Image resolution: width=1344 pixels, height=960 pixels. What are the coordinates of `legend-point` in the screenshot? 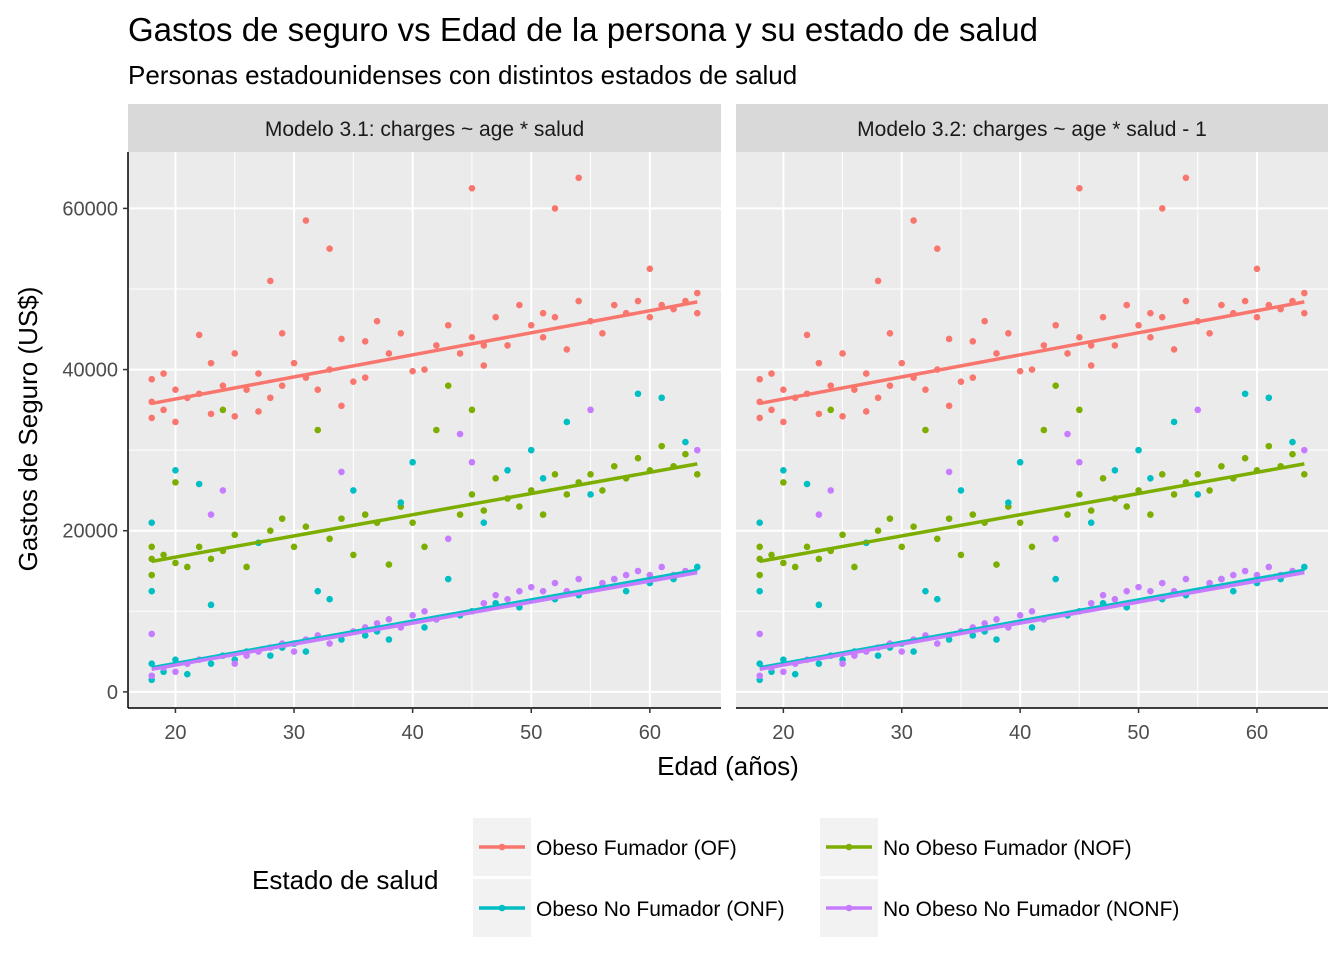 It's located at (502, 847).